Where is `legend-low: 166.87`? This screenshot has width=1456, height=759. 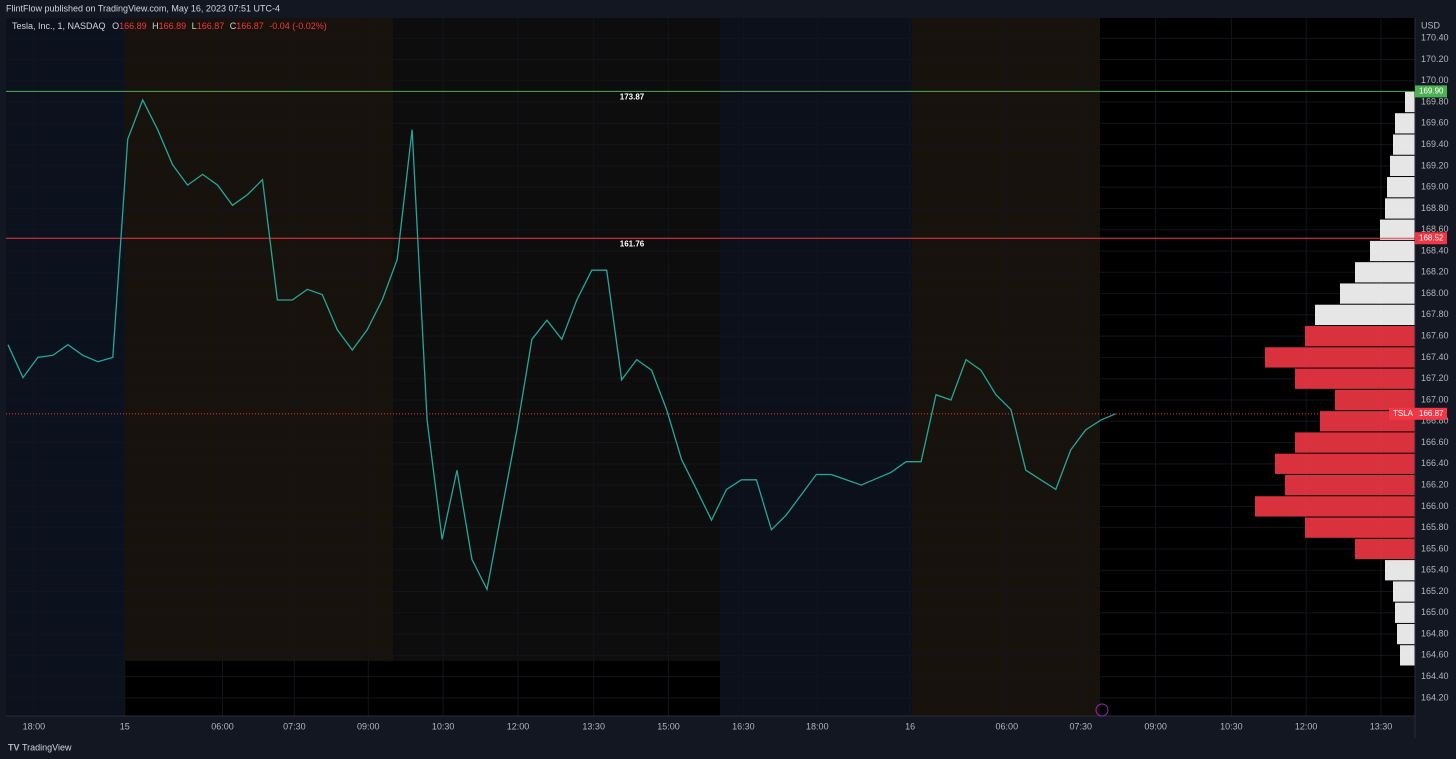
legend-low: 166.87 is located at coordinates (211, 26).